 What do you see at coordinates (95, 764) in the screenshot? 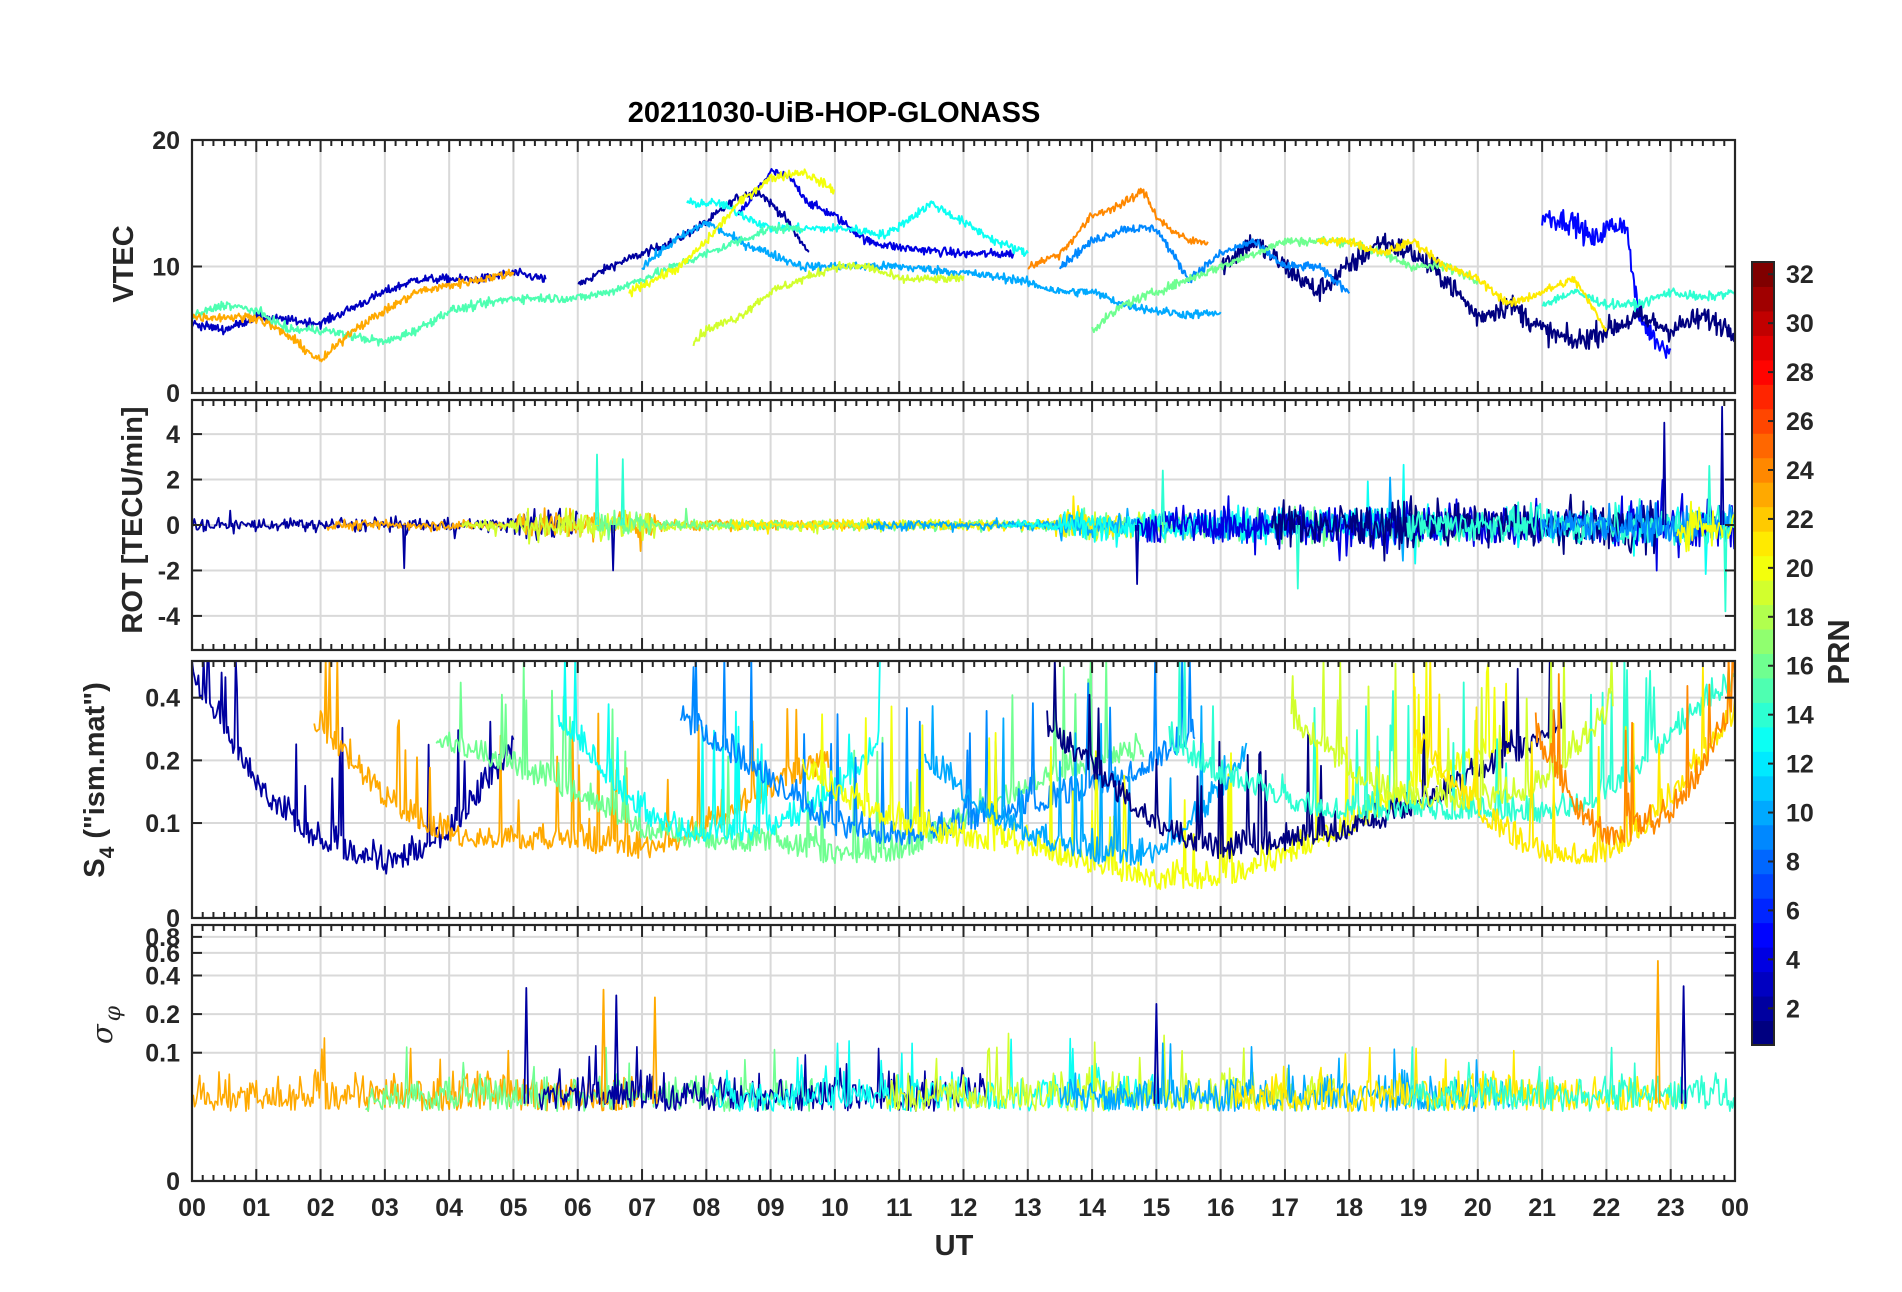
I see `s4-label-rest: ("ism.mat")` at bounding box center [95, 764].